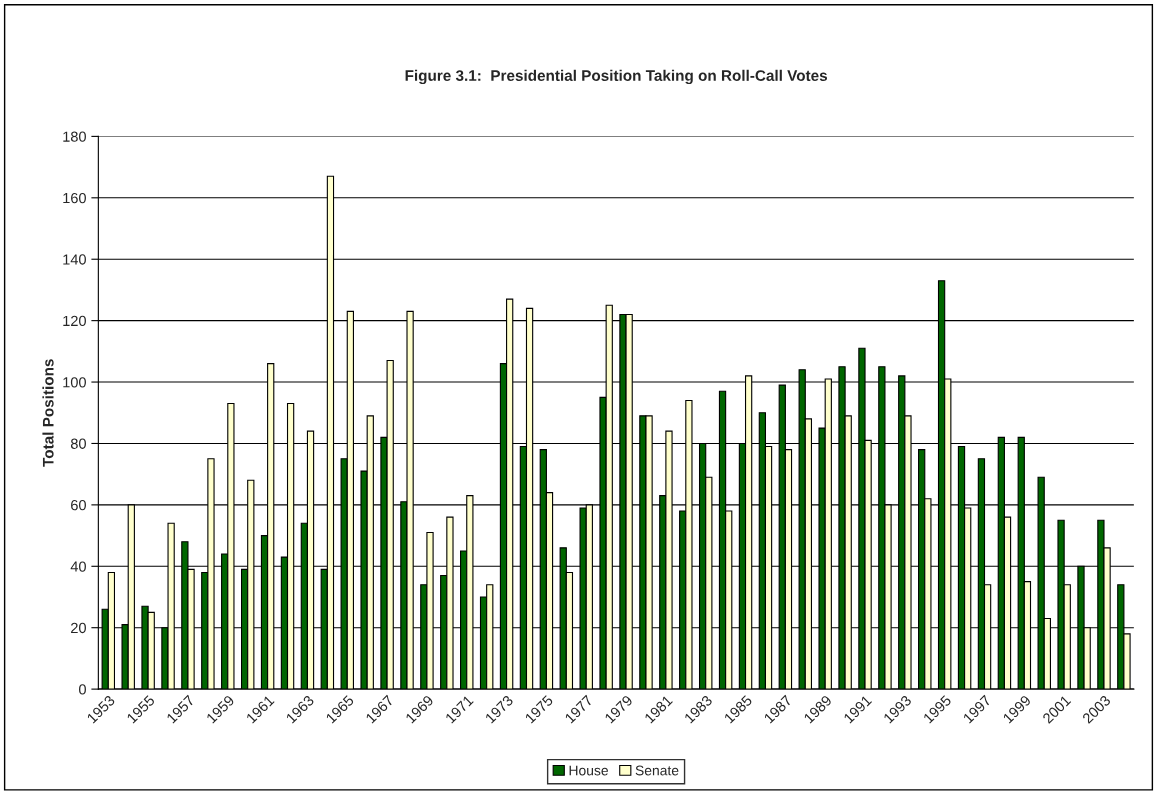  Describe the element at coordinates (78, 566) in the screenshot. I see `y-tick-label: 40` at that location.